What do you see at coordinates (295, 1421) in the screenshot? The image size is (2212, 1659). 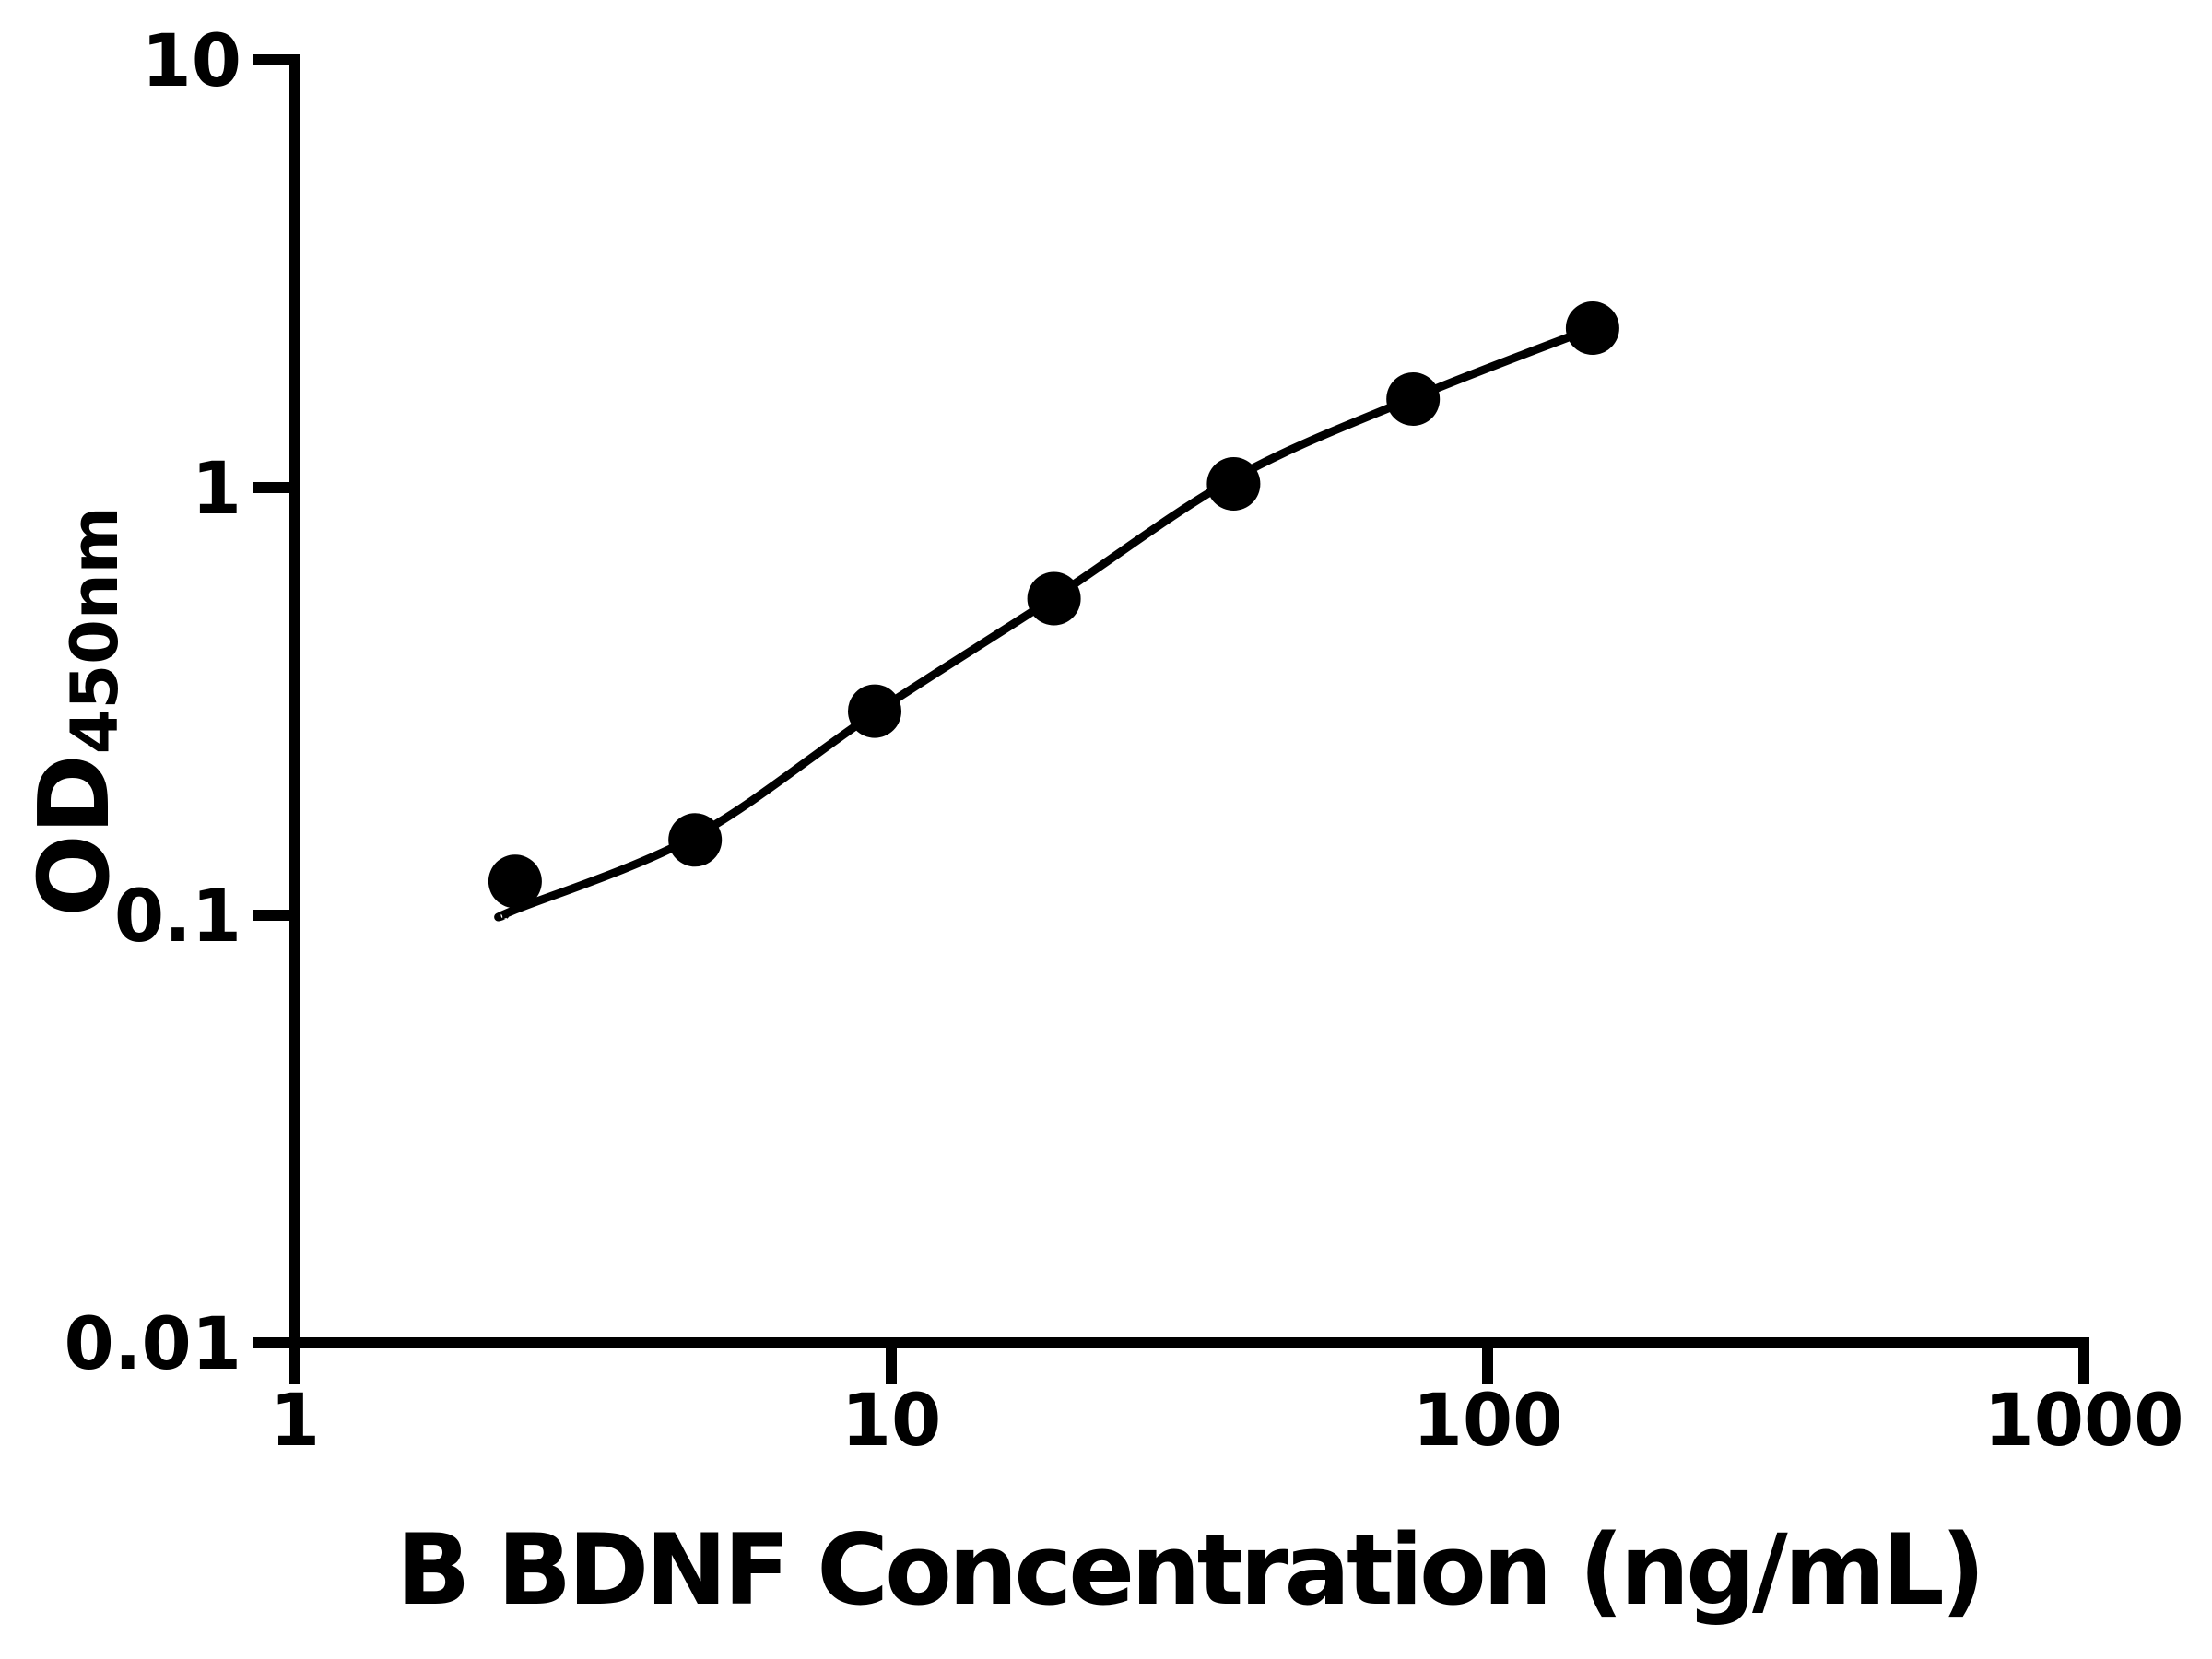 I see `x-tick-label: 1` at bounding box center [295, 1421].